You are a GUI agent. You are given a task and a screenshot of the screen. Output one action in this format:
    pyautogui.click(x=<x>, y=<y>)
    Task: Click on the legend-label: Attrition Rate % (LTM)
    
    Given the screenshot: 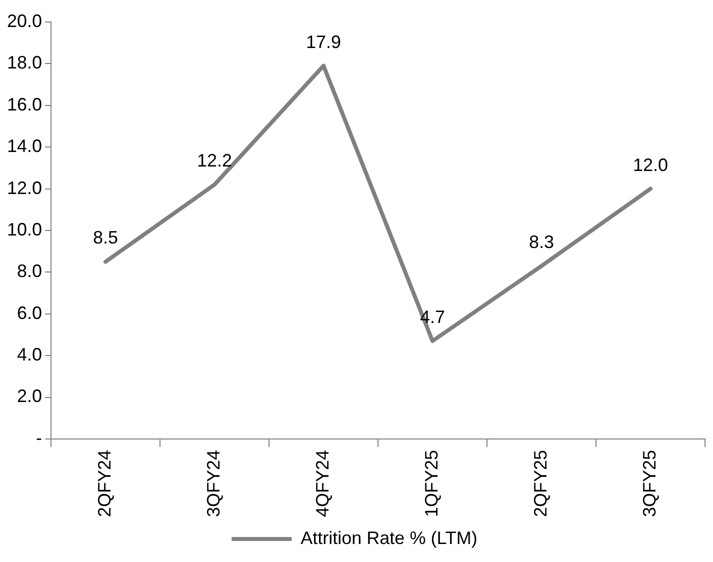 What is the action you would take?
    pyautogui.click(x=389, y=538)
    